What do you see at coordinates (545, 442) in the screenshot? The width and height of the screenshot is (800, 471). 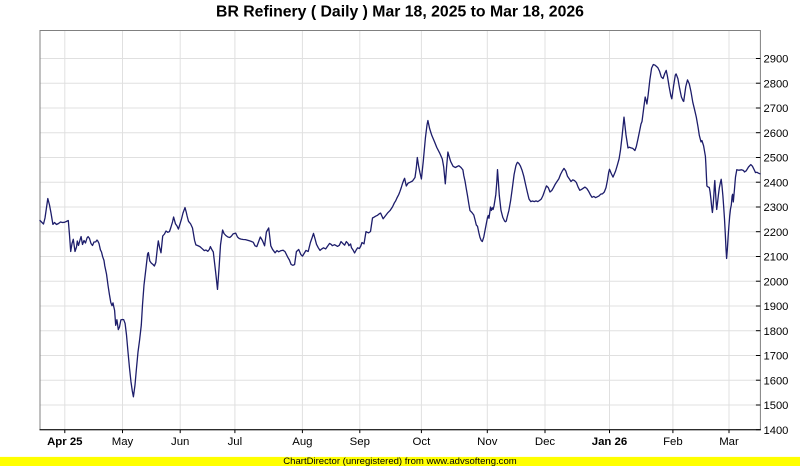 I see `svg-text: Dec` at bounding box center [545, 442].